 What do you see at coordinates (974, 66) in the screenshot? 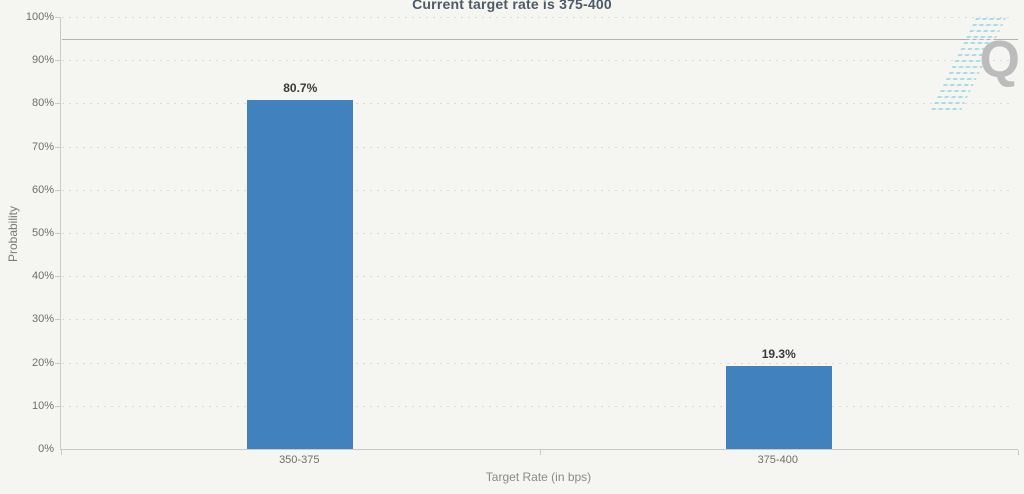
I see `watermark: Q` at bounding box center [974, 66].